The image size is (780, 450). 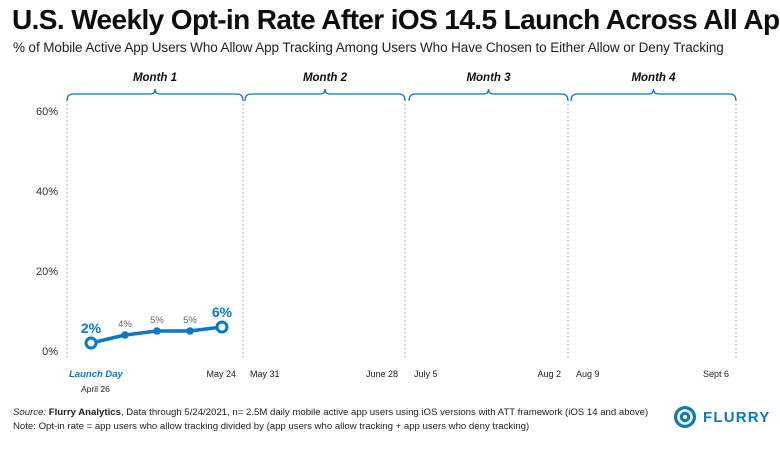 What do you see at coordinates (95, 389) in the screenshot?
I see `x-label-launch-date: April 26` at bounding box center [95, 389].